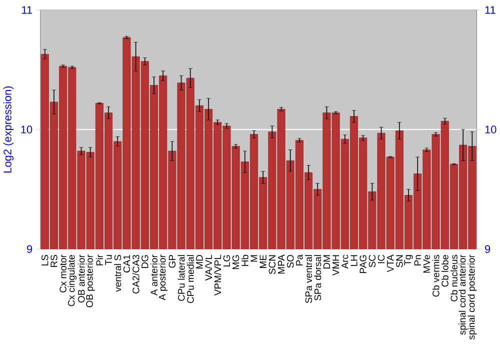  I want to click on x-tick-label: Arc, so click(345, 261).